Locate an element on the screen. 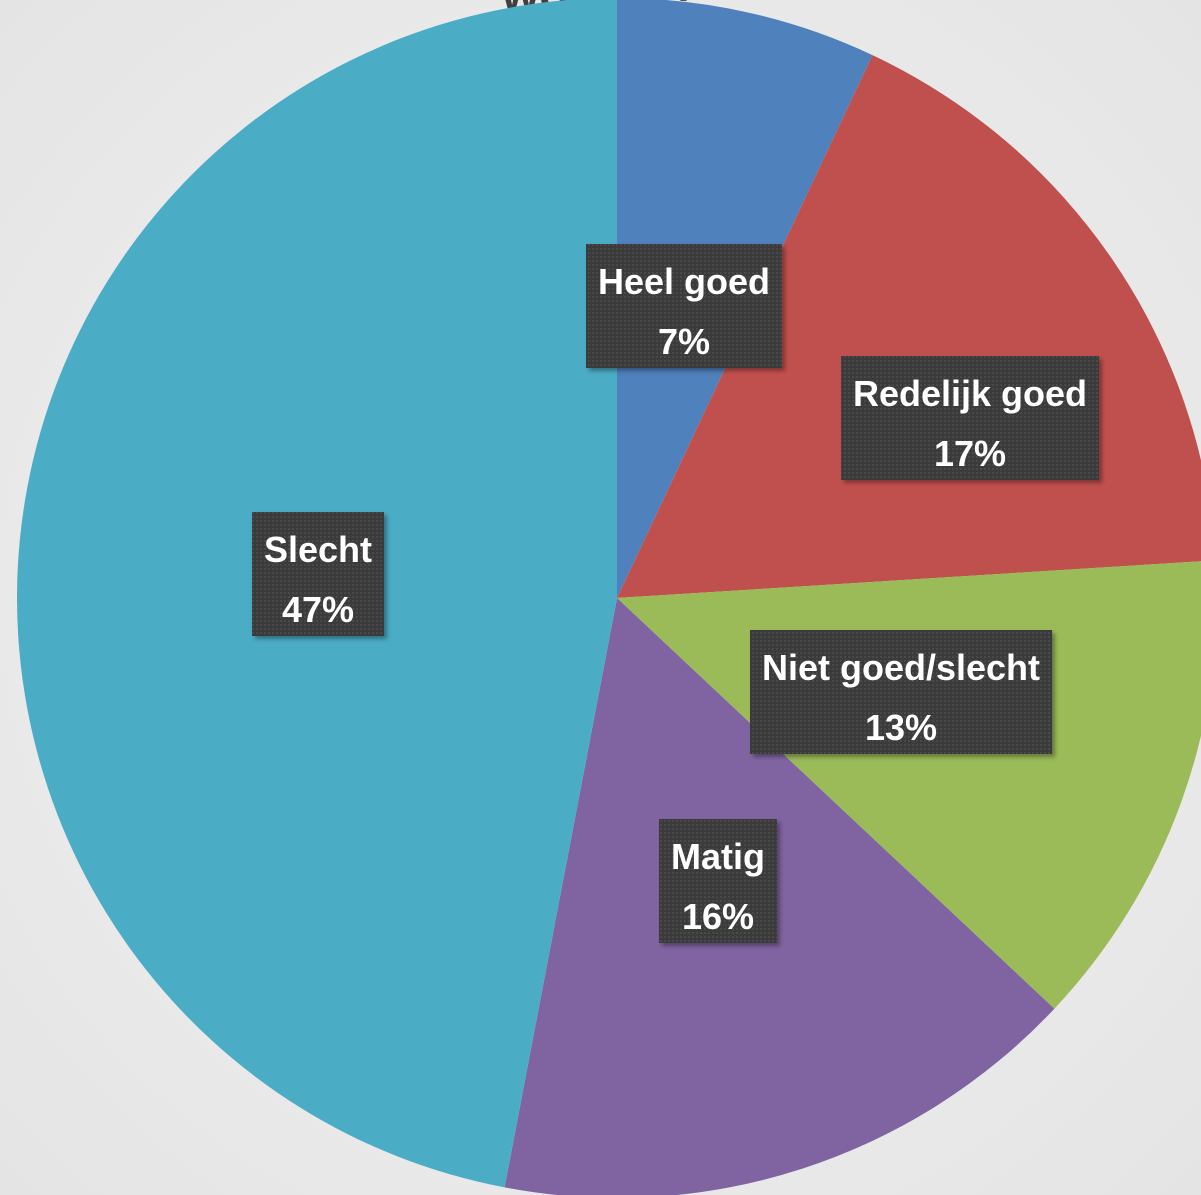  data-label-value: 17% is located at coordinates (970, 453).